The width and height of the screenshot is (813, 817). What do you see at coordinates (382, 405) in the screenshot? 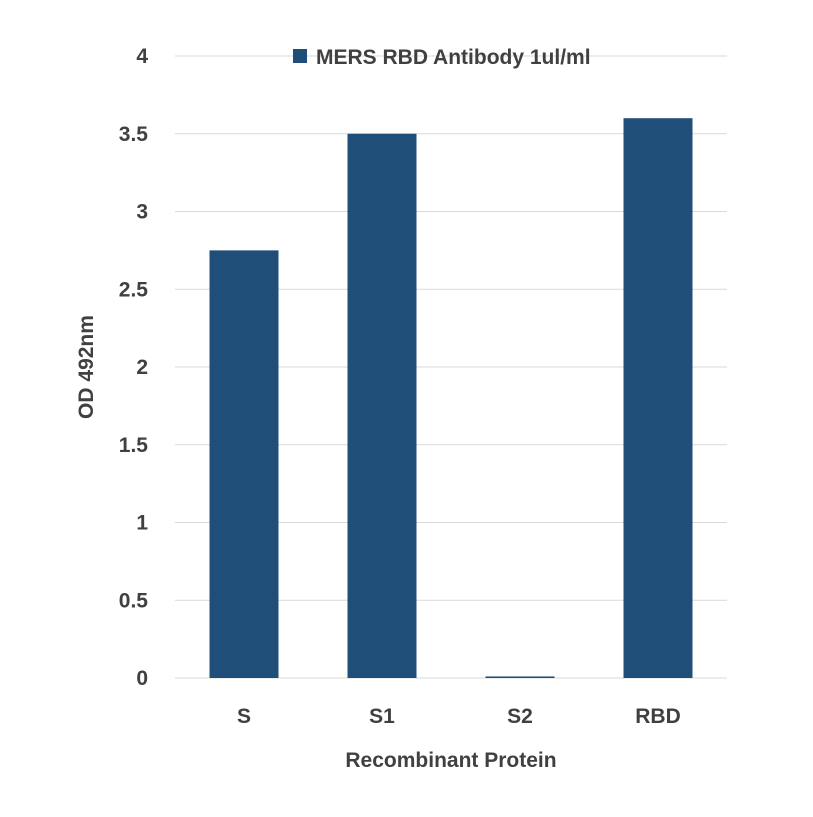
I see `bar-s1` at bounding box center [382, 405].